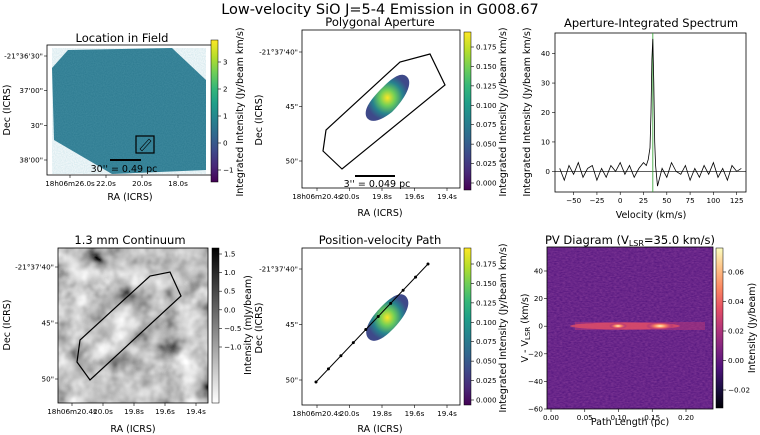 Image resolution: width=760 pixels, height=435 pixels. Describe the element at coordinates (736, 272) in the screenshot. I see `pvdiagram-cbtick-label: 0.06` at that location.